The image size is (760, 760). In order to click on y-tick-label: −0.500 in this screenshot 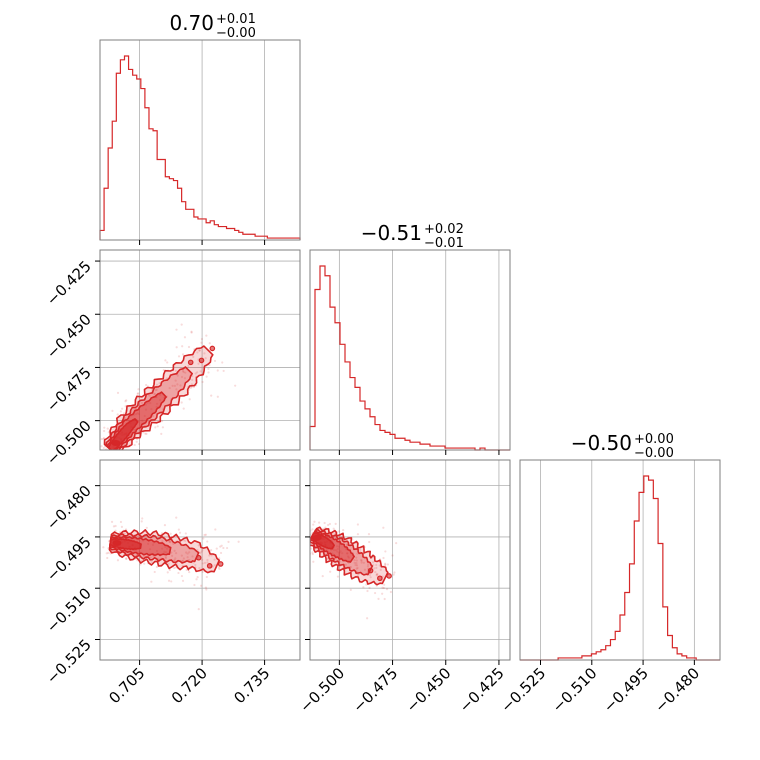, I will do `click(69, 443)`.